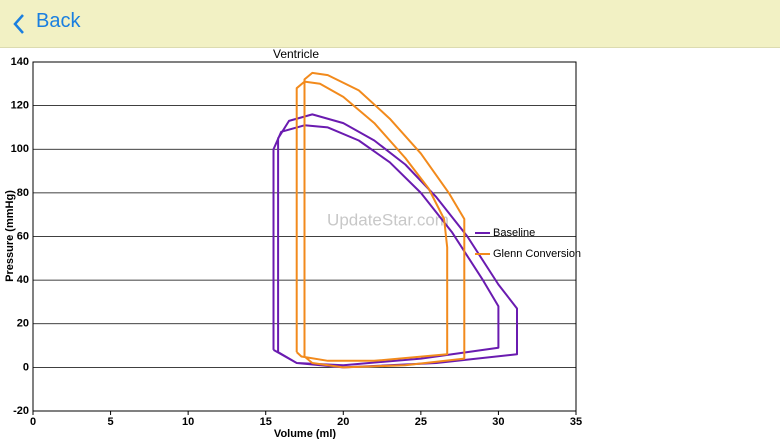  What do you see at coordinates (421, 422) in the screenshot?
I see `x-tick-label: 25` at bounding box center [421, 422].